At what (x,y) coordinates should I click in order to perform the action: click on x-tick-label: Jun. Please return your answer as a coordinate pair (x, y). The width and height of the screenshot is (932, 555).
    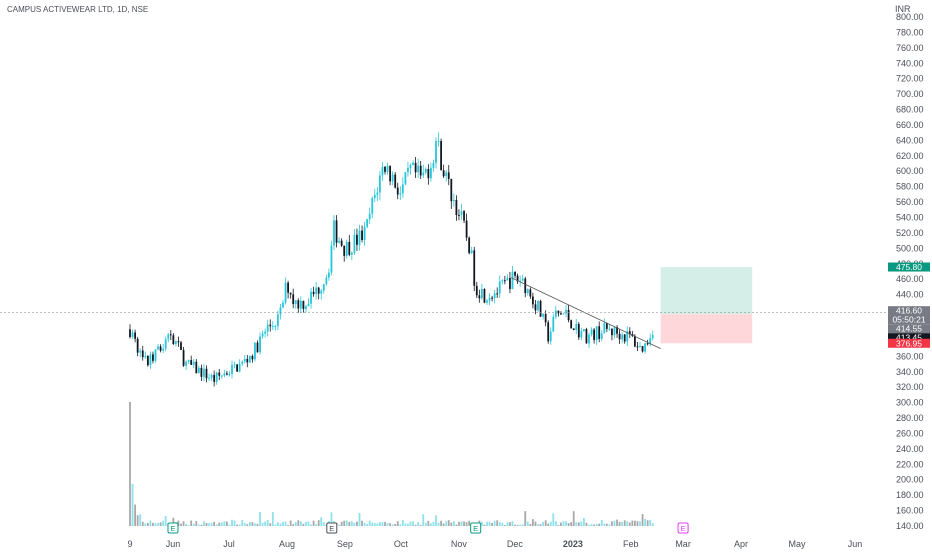
    Looking at the image, I should click on (173, 544).